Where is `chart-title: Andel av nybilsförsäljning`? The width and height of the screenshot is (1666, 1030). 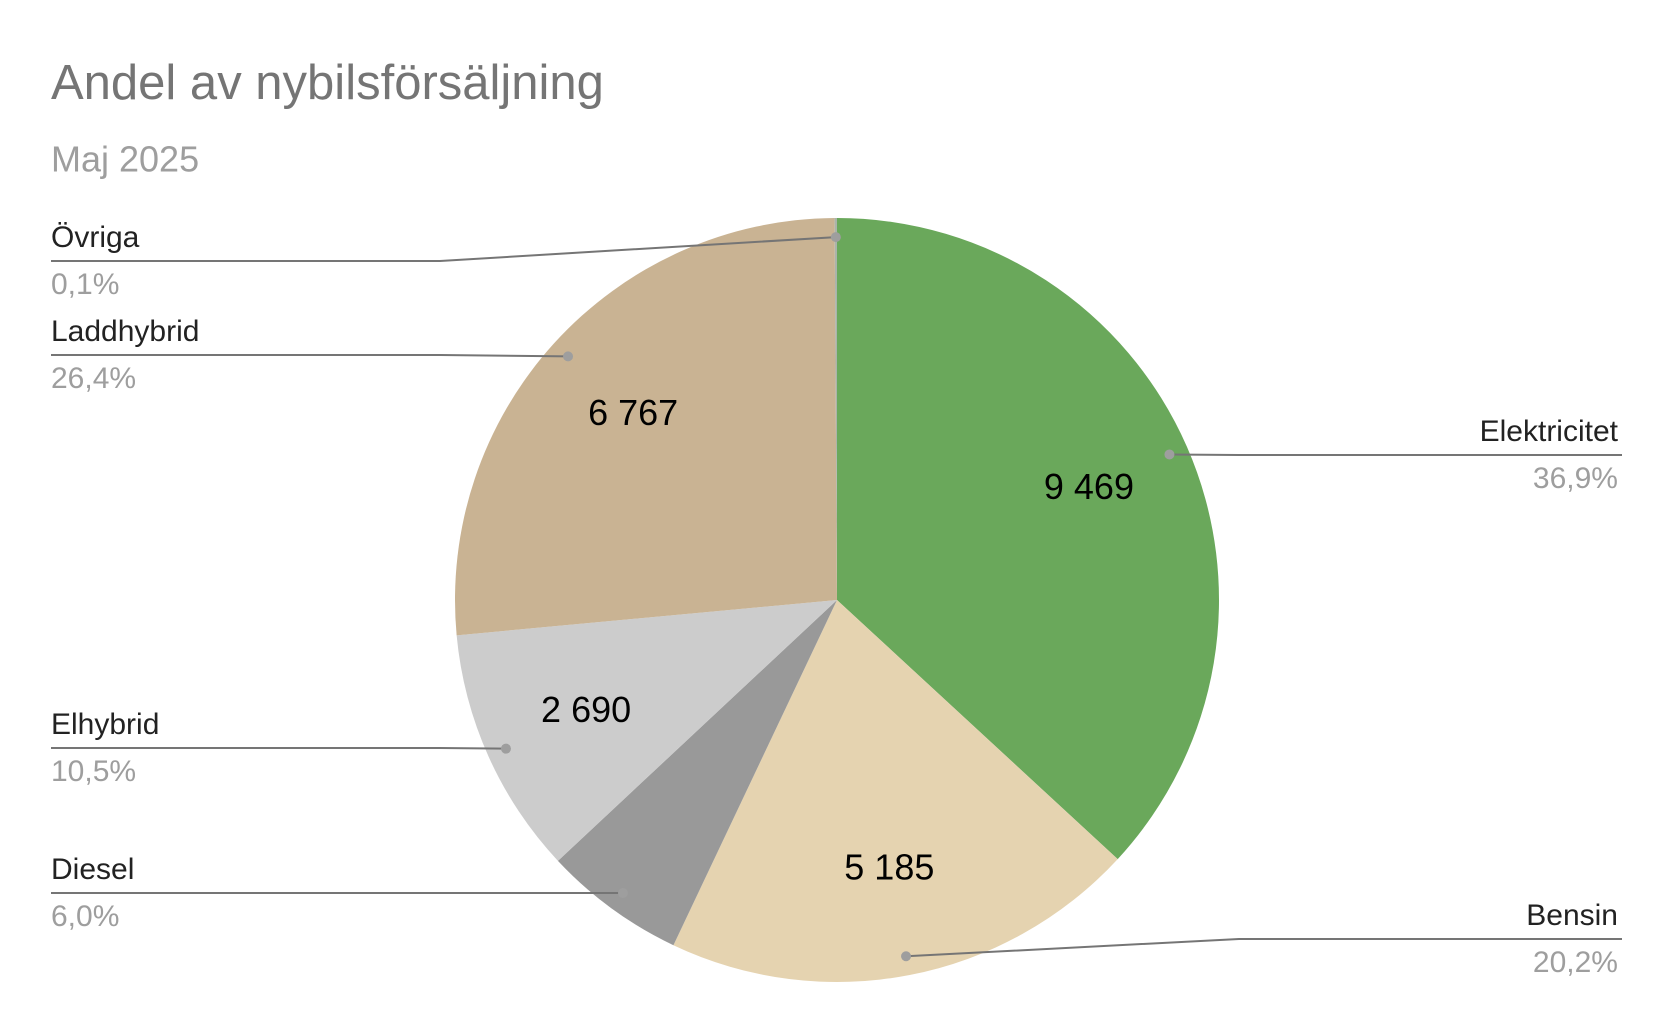
chart-title: Andel av nybilsförsäljning is located at coordinates (327, 83).